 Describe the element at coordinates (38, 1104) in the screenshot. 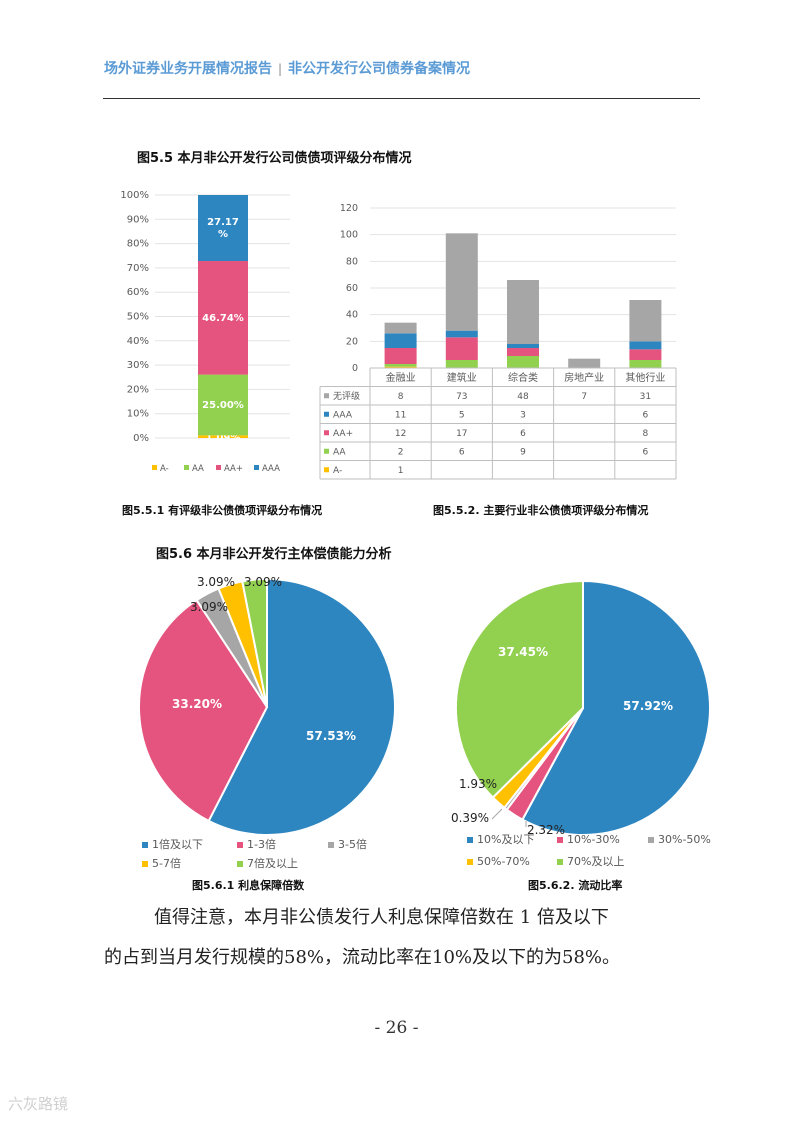

I see `watermark-logo: 六灰路镜` at that location.